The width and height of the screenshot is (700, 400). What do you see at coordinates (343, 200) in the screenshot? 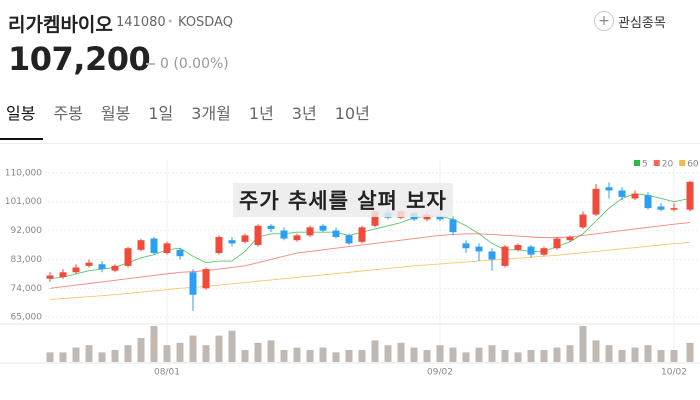
I see `annotation: 주가 추세를 살펴 보자` at bounding box center [343, 200].